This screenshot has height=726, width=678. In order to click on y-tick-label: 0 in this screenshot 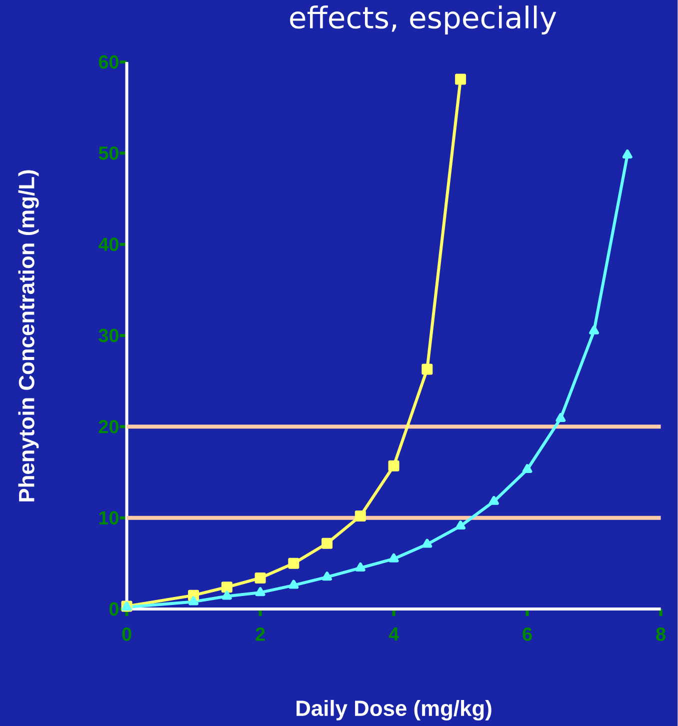, I will do `click(114, 609)`.